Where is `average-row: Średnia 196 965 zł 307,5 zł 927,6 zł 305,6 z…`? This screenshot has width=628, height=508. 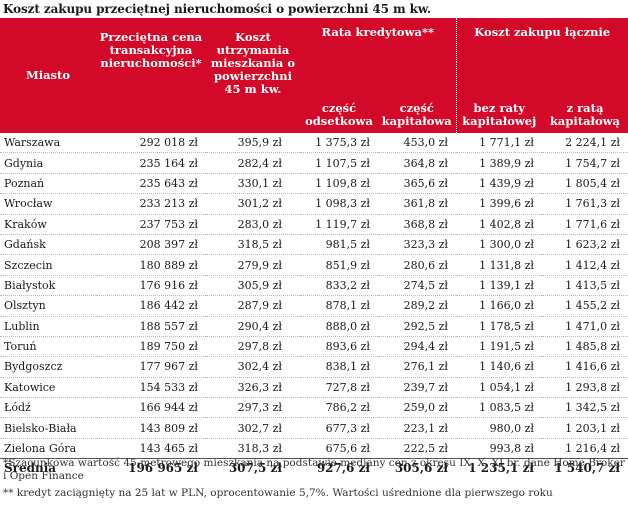
average-row: Średnia 196 965 zł 307,5 zł 927,6 zł 305,6 z… is located at coordinates (314, 468).